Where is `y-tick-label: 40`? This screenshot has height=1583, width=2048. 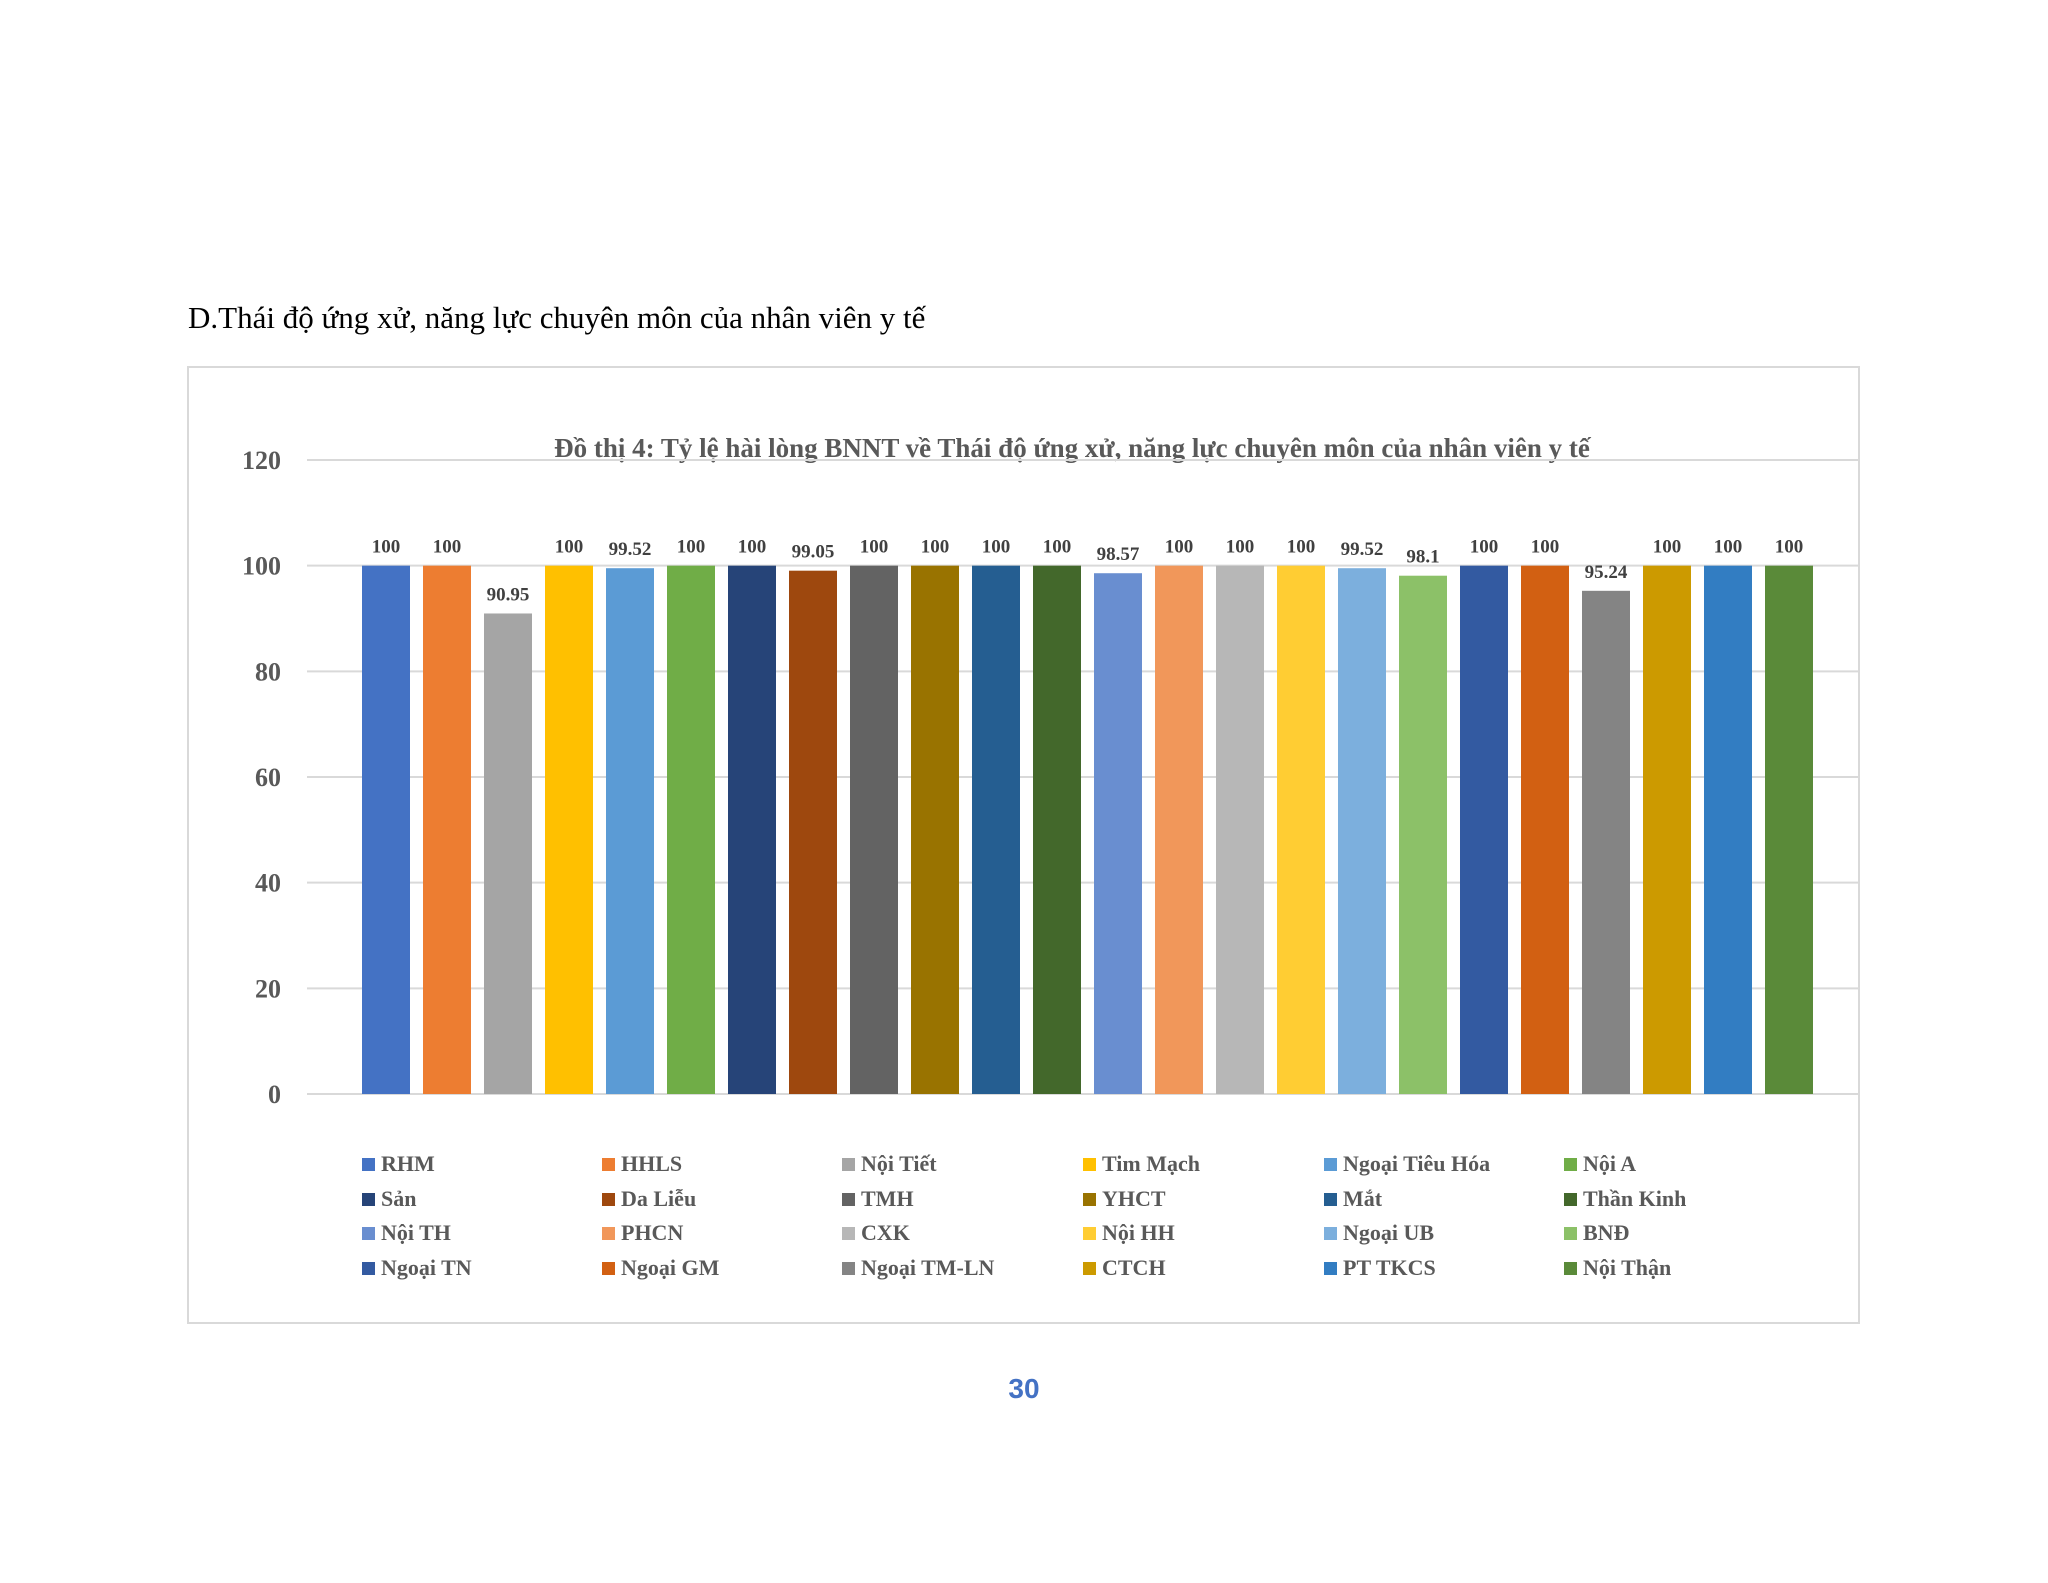
y-tick-label: 40 is located at coordinates (268, 883).